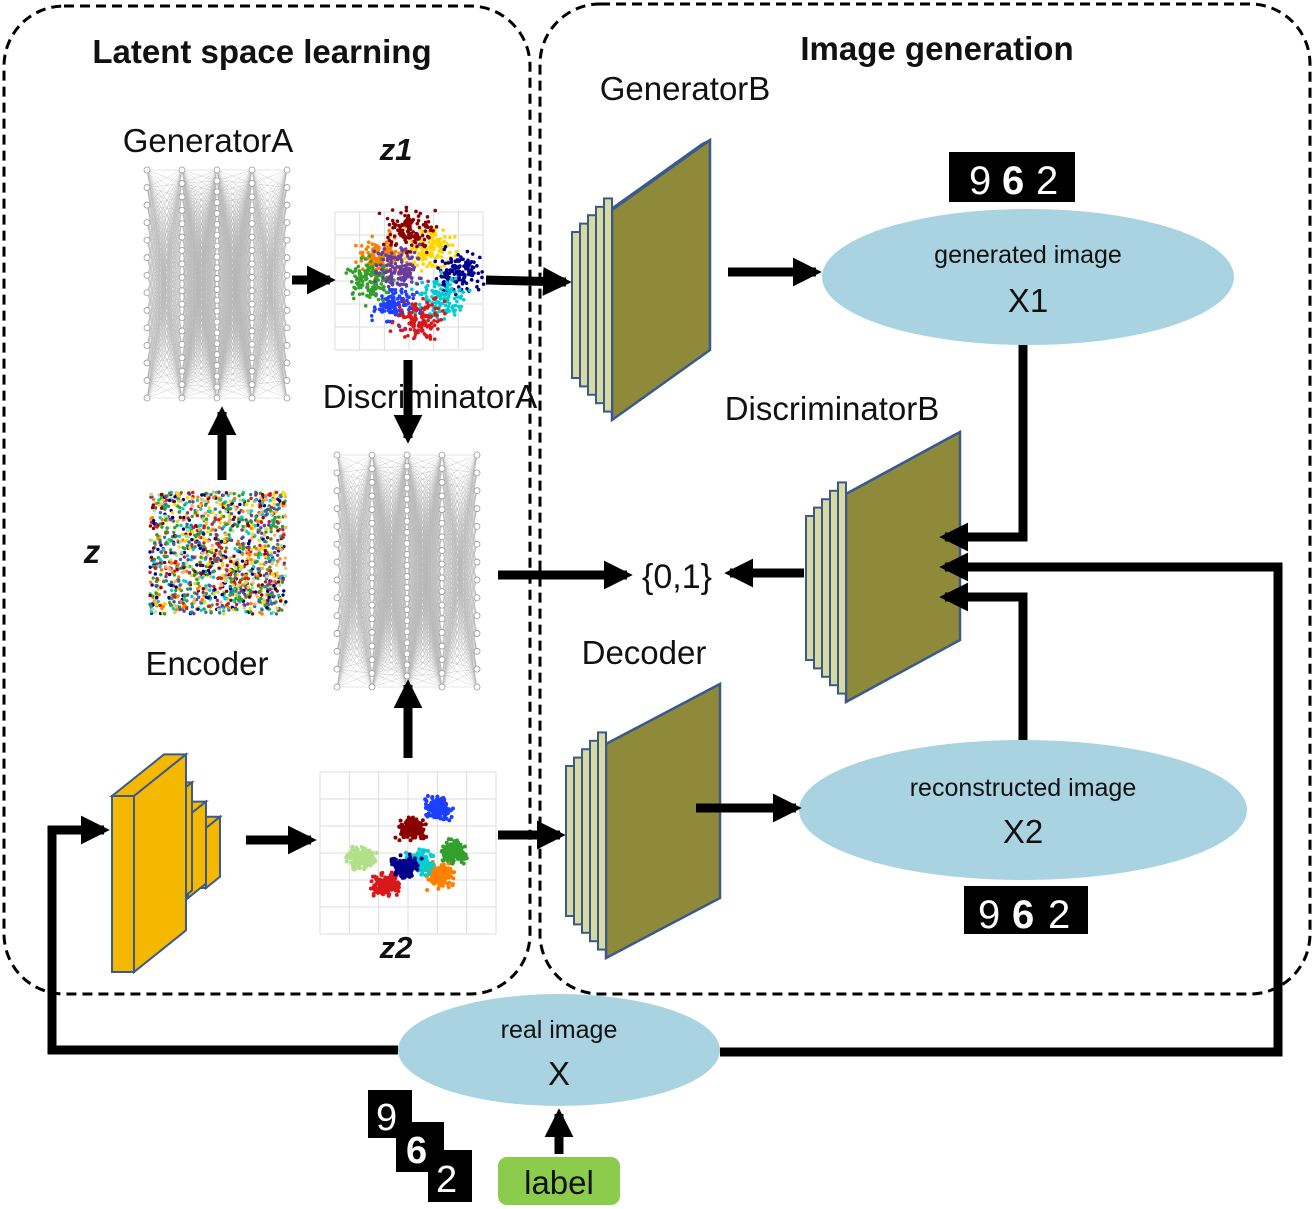 This screenshot has width=1314, height=1209. What do you see at coordinates (1023, 831) in the screenshot?
I see `reconstructed-image-symbol: X2` at bounding box center [1023, 831].